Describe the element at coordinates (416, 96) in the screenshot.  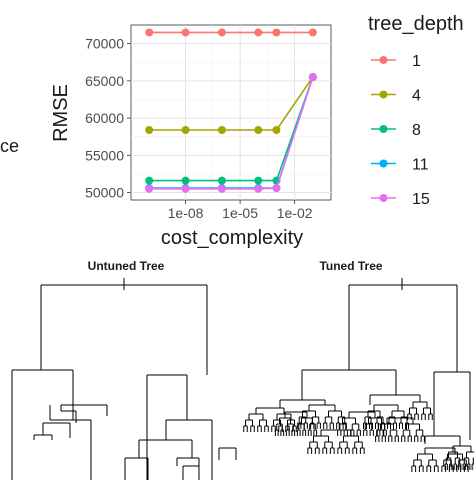
I see `legend-label: 4` at that location.